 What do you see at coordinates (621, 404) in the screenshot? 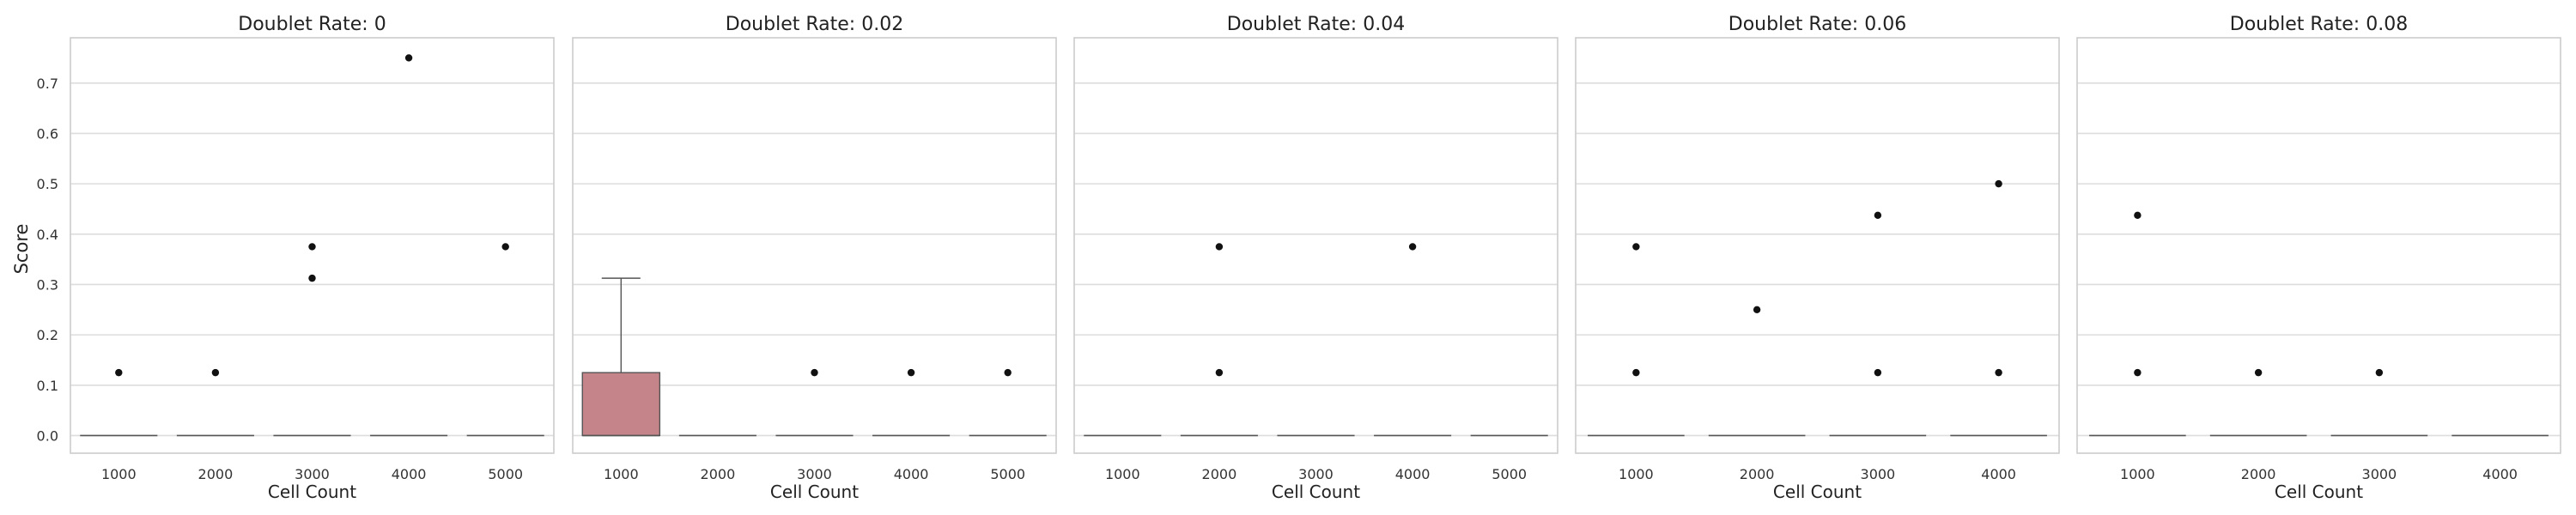
I see `box-body` at bounding box center [621, 404].